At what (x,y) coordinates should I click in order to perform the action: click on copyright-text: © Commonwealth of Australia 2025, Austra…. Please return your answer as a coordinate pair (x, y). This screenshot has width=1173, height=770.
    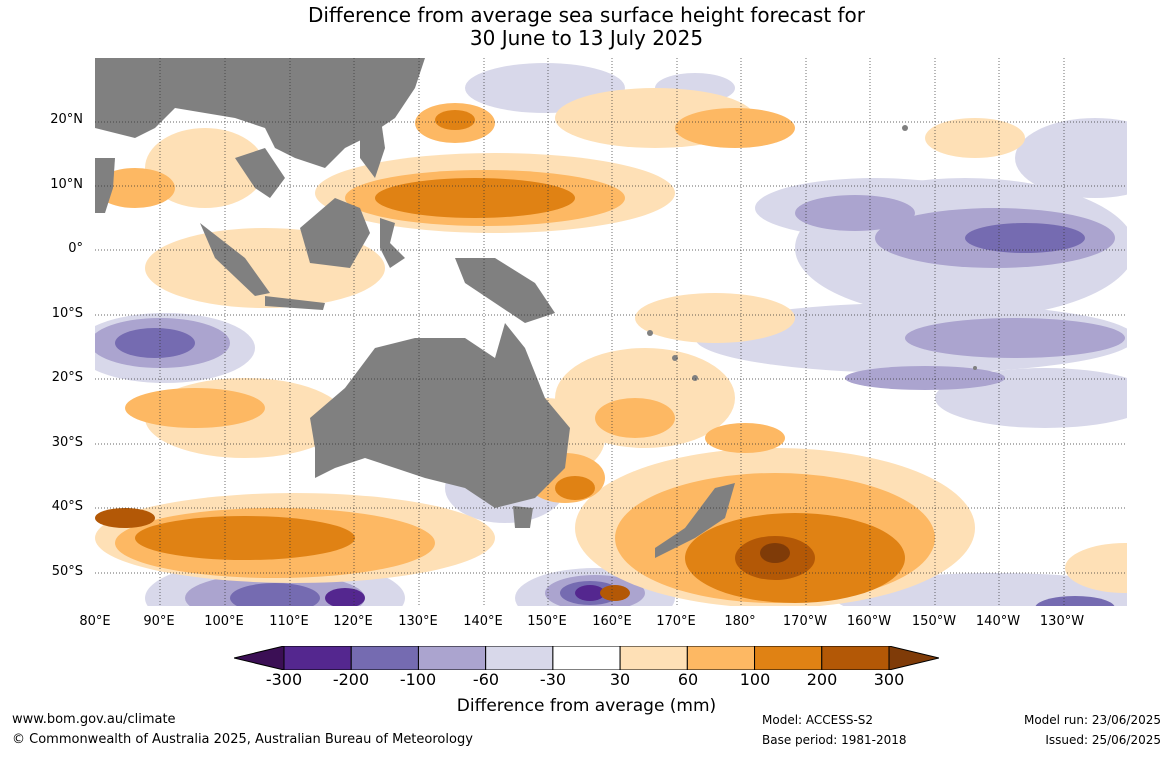
    Looking at the image, I should click on (242, 739).